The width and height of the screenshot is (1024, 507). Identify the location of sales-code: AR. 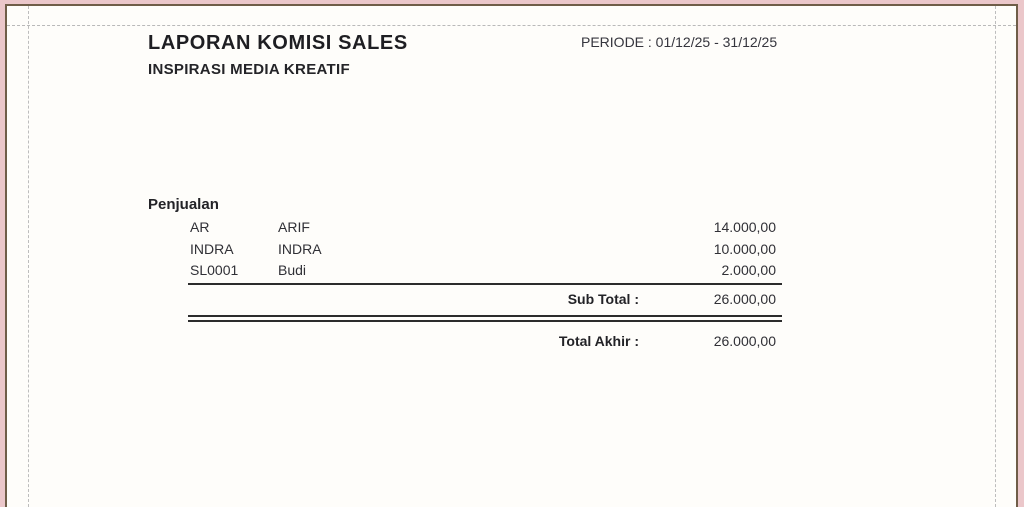
(200, 227).